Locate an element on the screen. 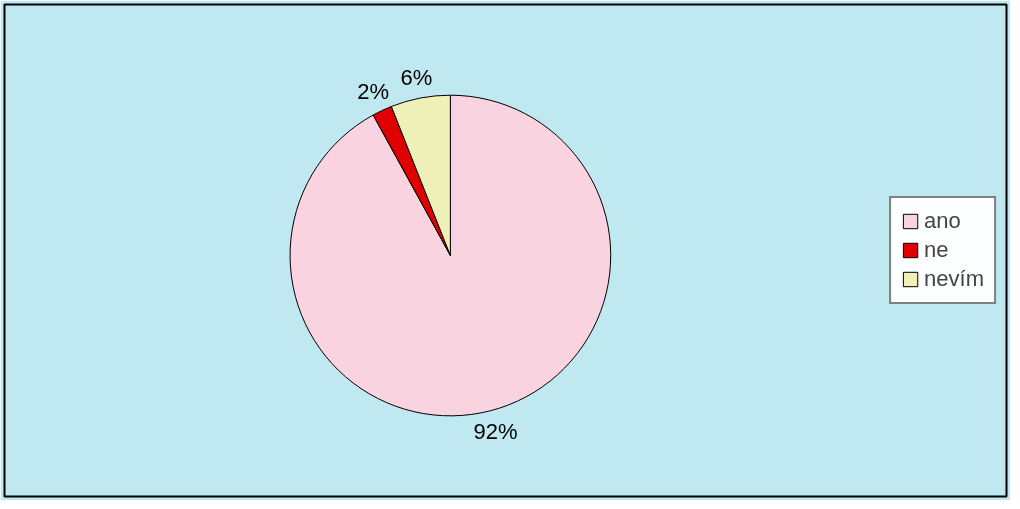 This screenshot has height=509, width=1020. legend-label: nevím is located at coordinates (954, 279).